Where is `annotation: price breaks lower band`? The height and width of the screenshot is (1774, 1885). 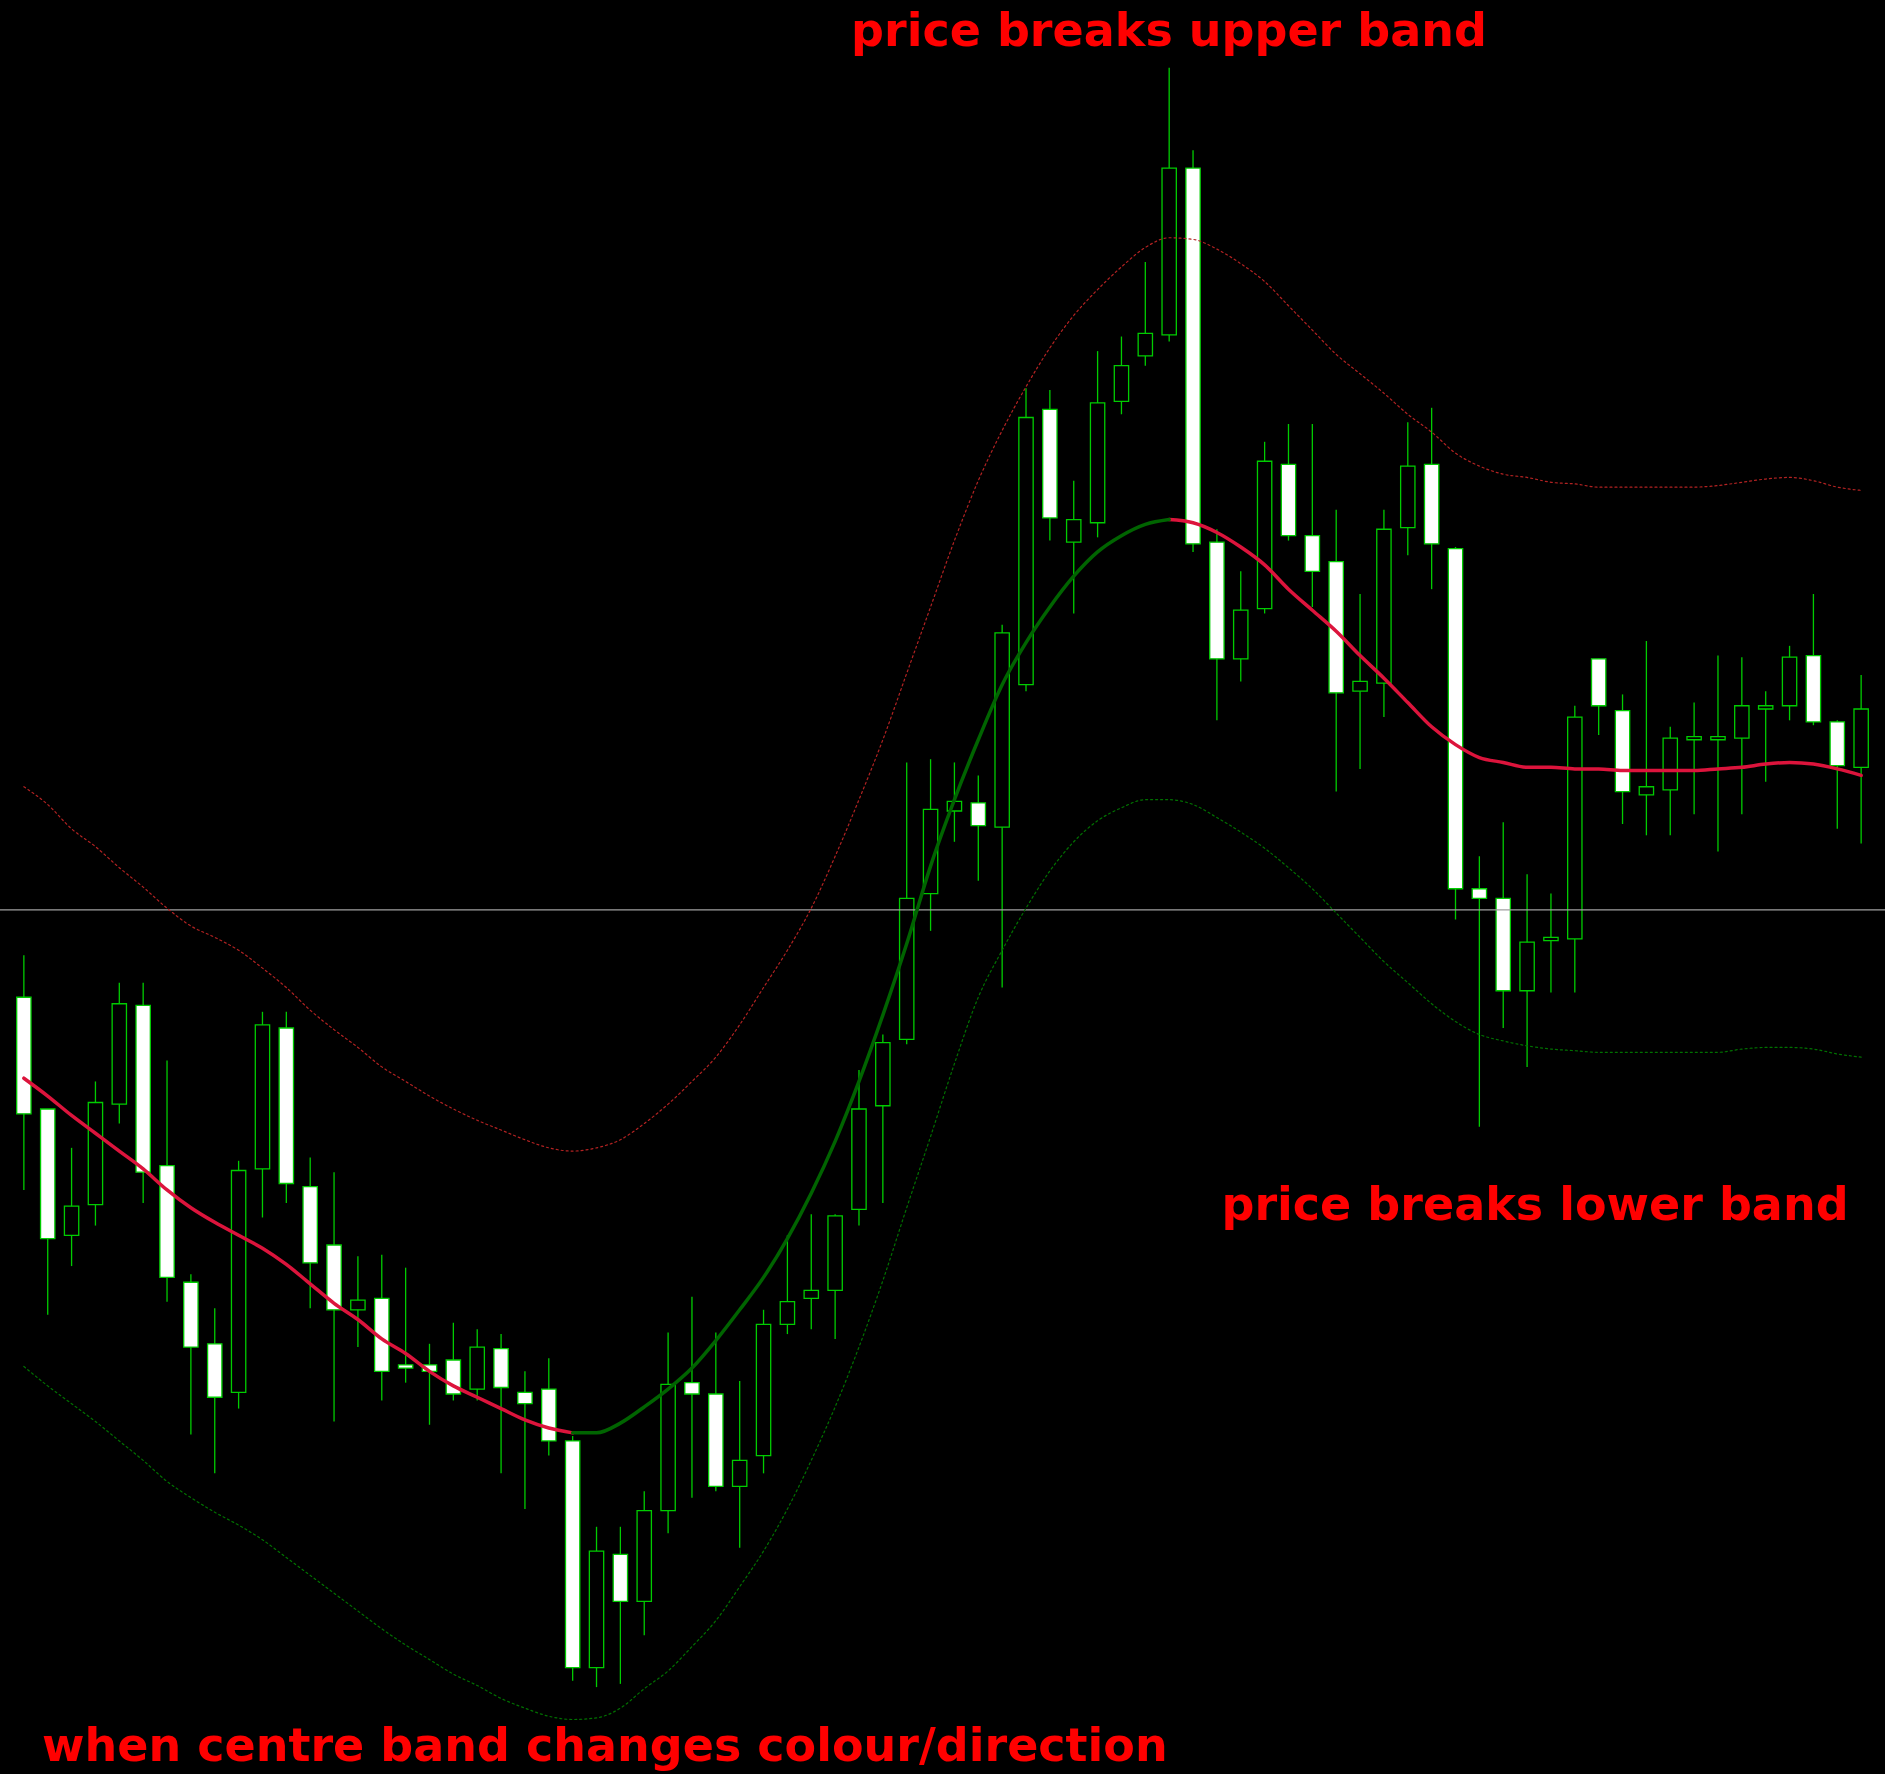
annotation: price breaks lower band is located at coordinates (1535, 1204).